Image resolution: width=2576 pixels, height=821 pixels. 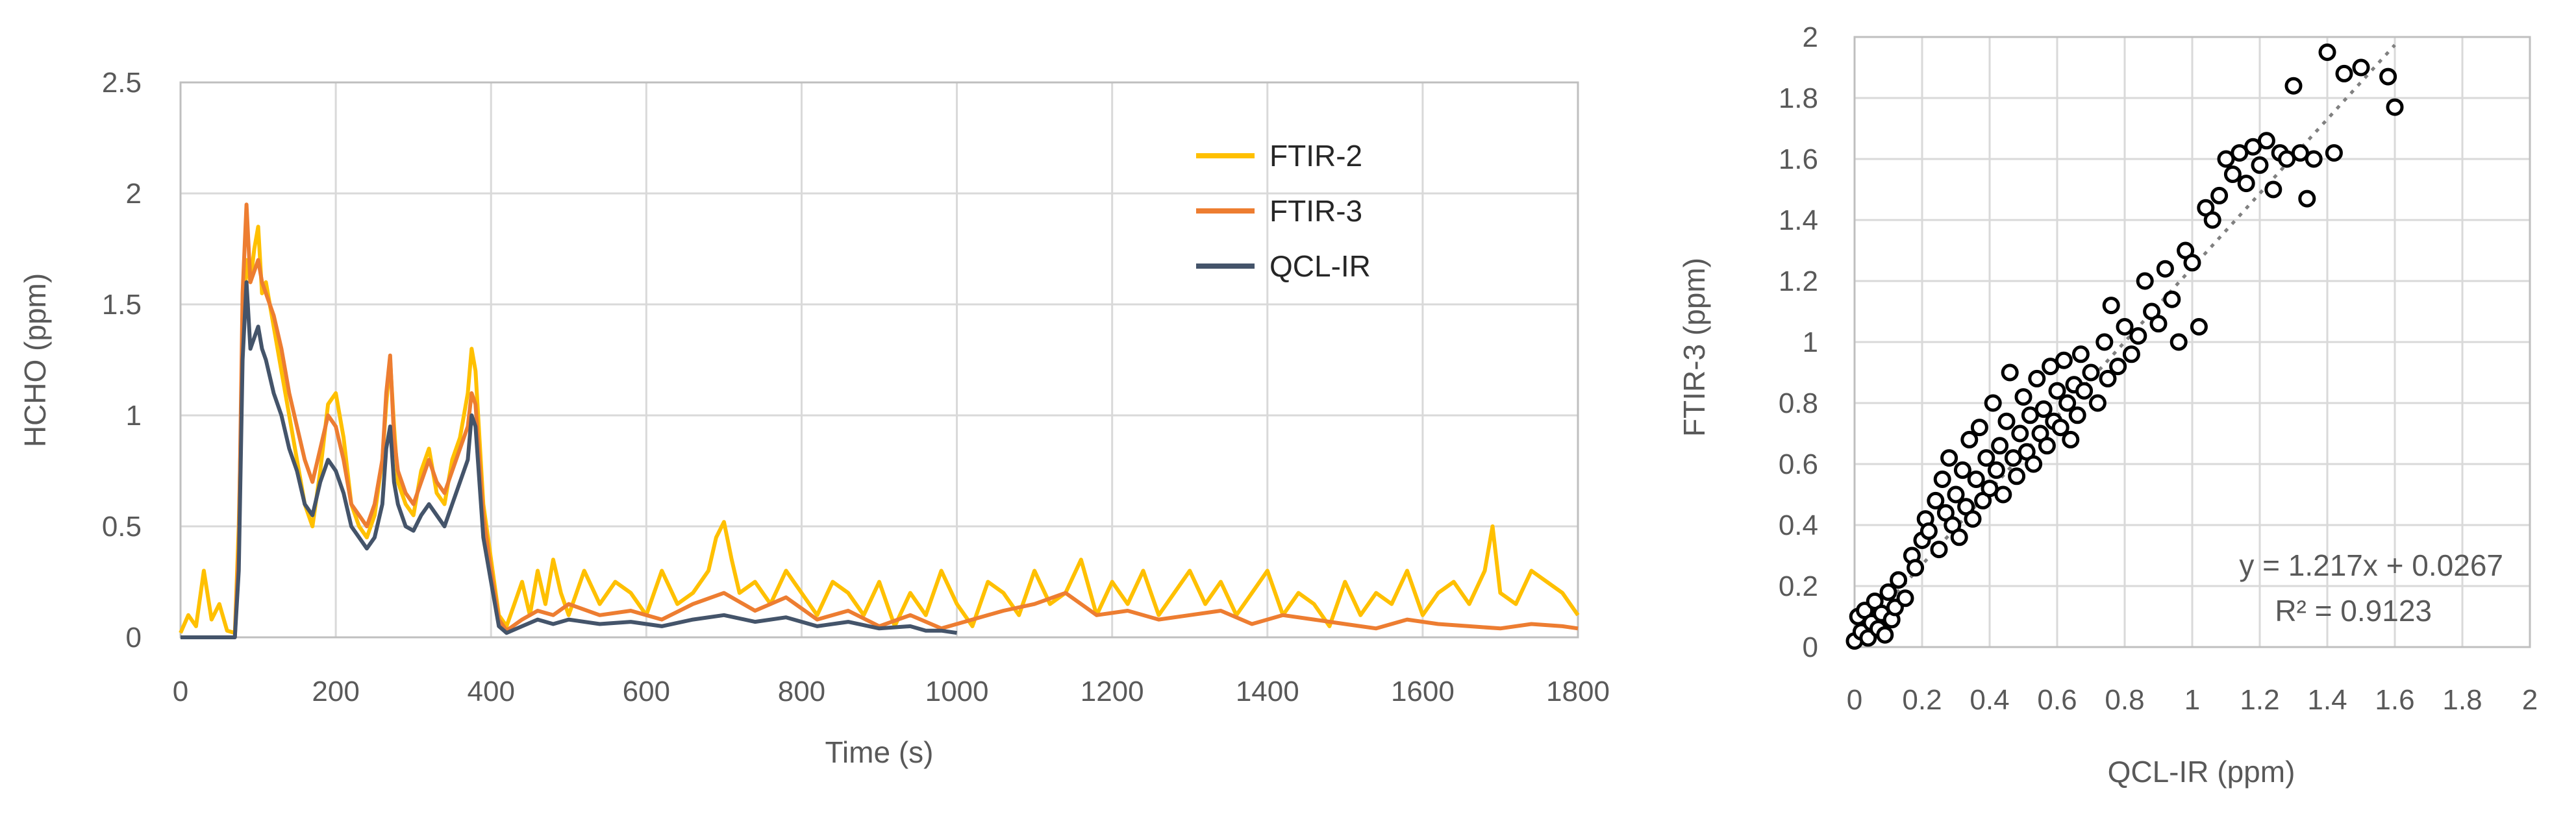 What do you see at coordinates (1267, 691) in the screenshot?
I see `time-series-x-tick-label: 1400` at bounding box center [1267, 691].